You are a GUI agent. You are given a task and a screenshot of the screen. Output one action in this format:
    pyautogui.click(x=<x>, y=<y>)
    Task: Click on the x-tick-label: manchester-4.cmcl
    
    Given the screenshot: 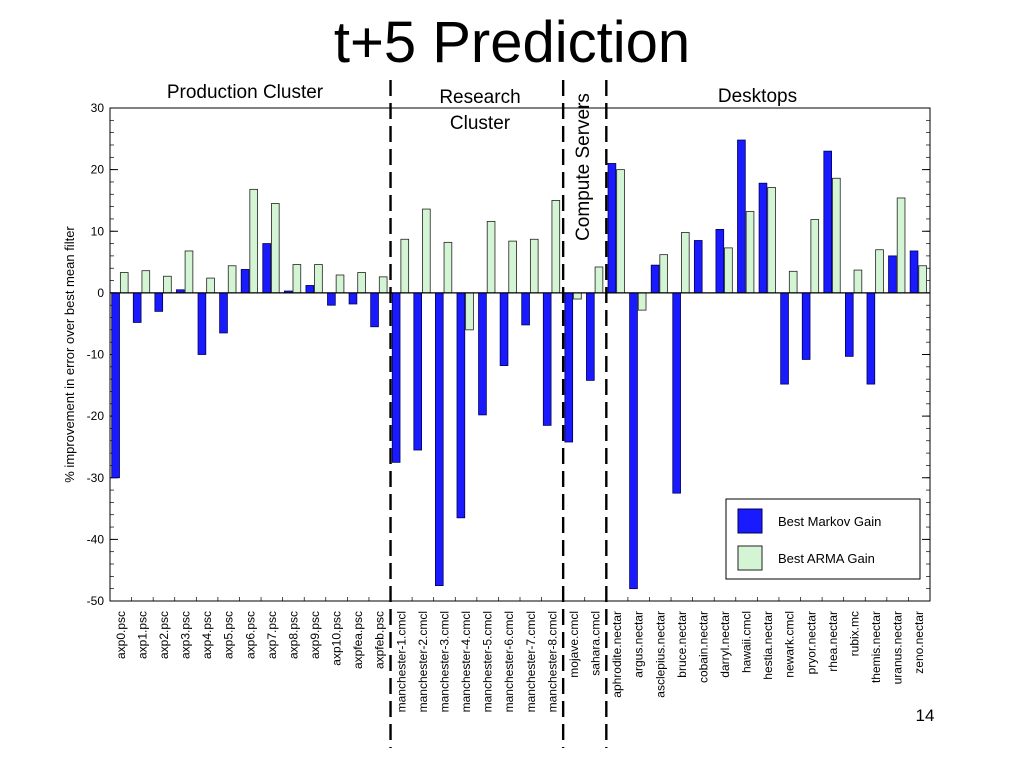 What is the action you would take?
    pyautogui.click(x=466, y=661)
    